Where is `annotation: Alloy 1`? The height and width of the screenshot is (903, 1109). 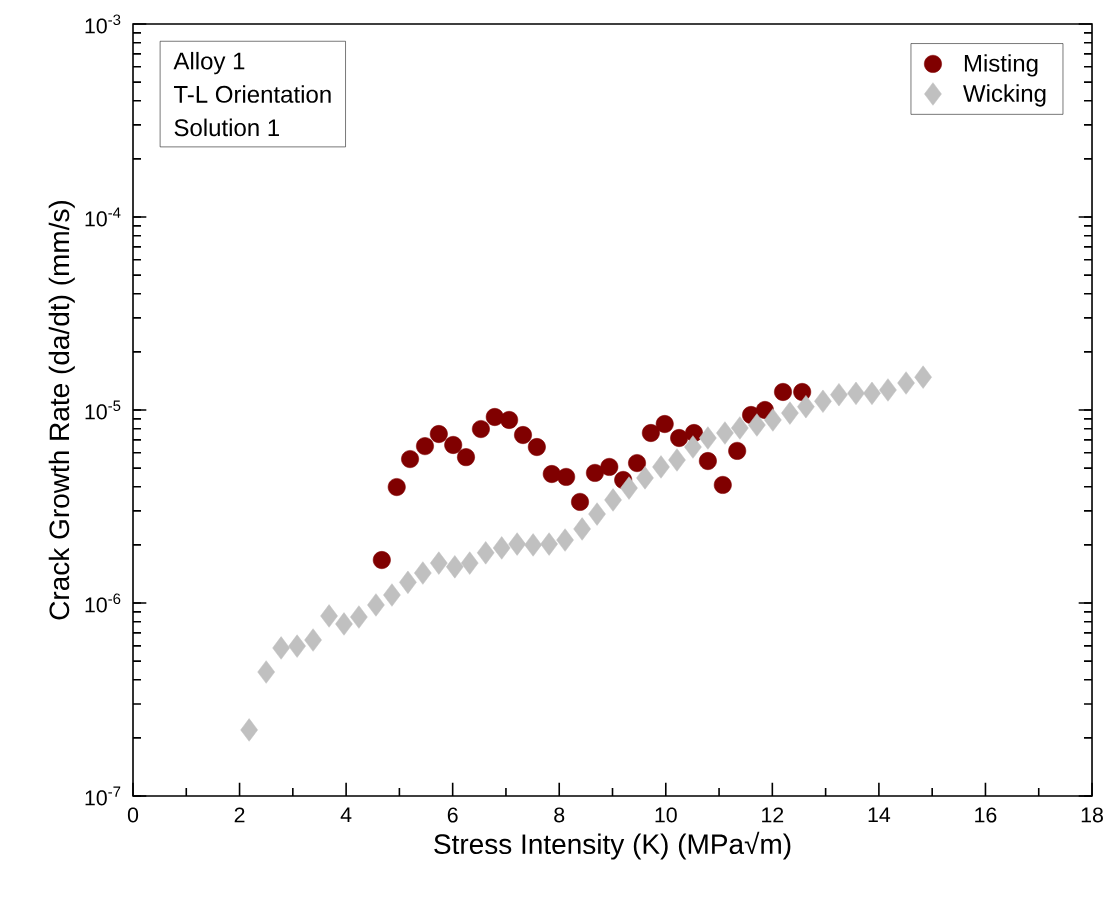
annotation: Alloy 1 is located at coordinates (209, 63).